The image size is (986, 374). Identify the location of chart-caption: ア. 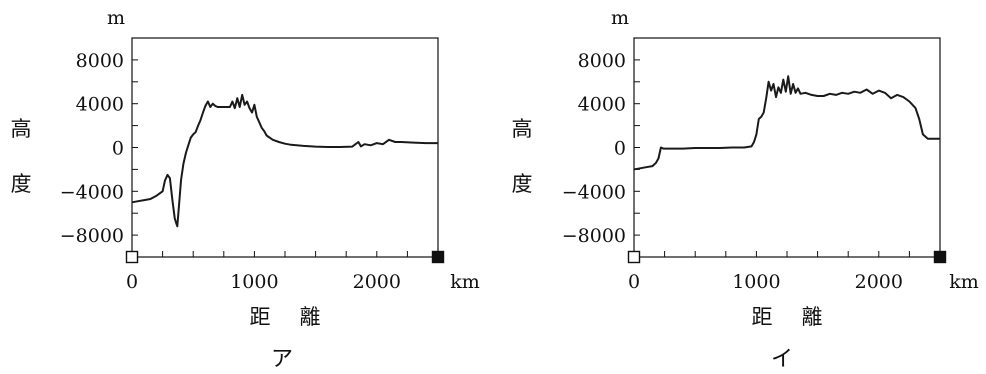
(282, 359).